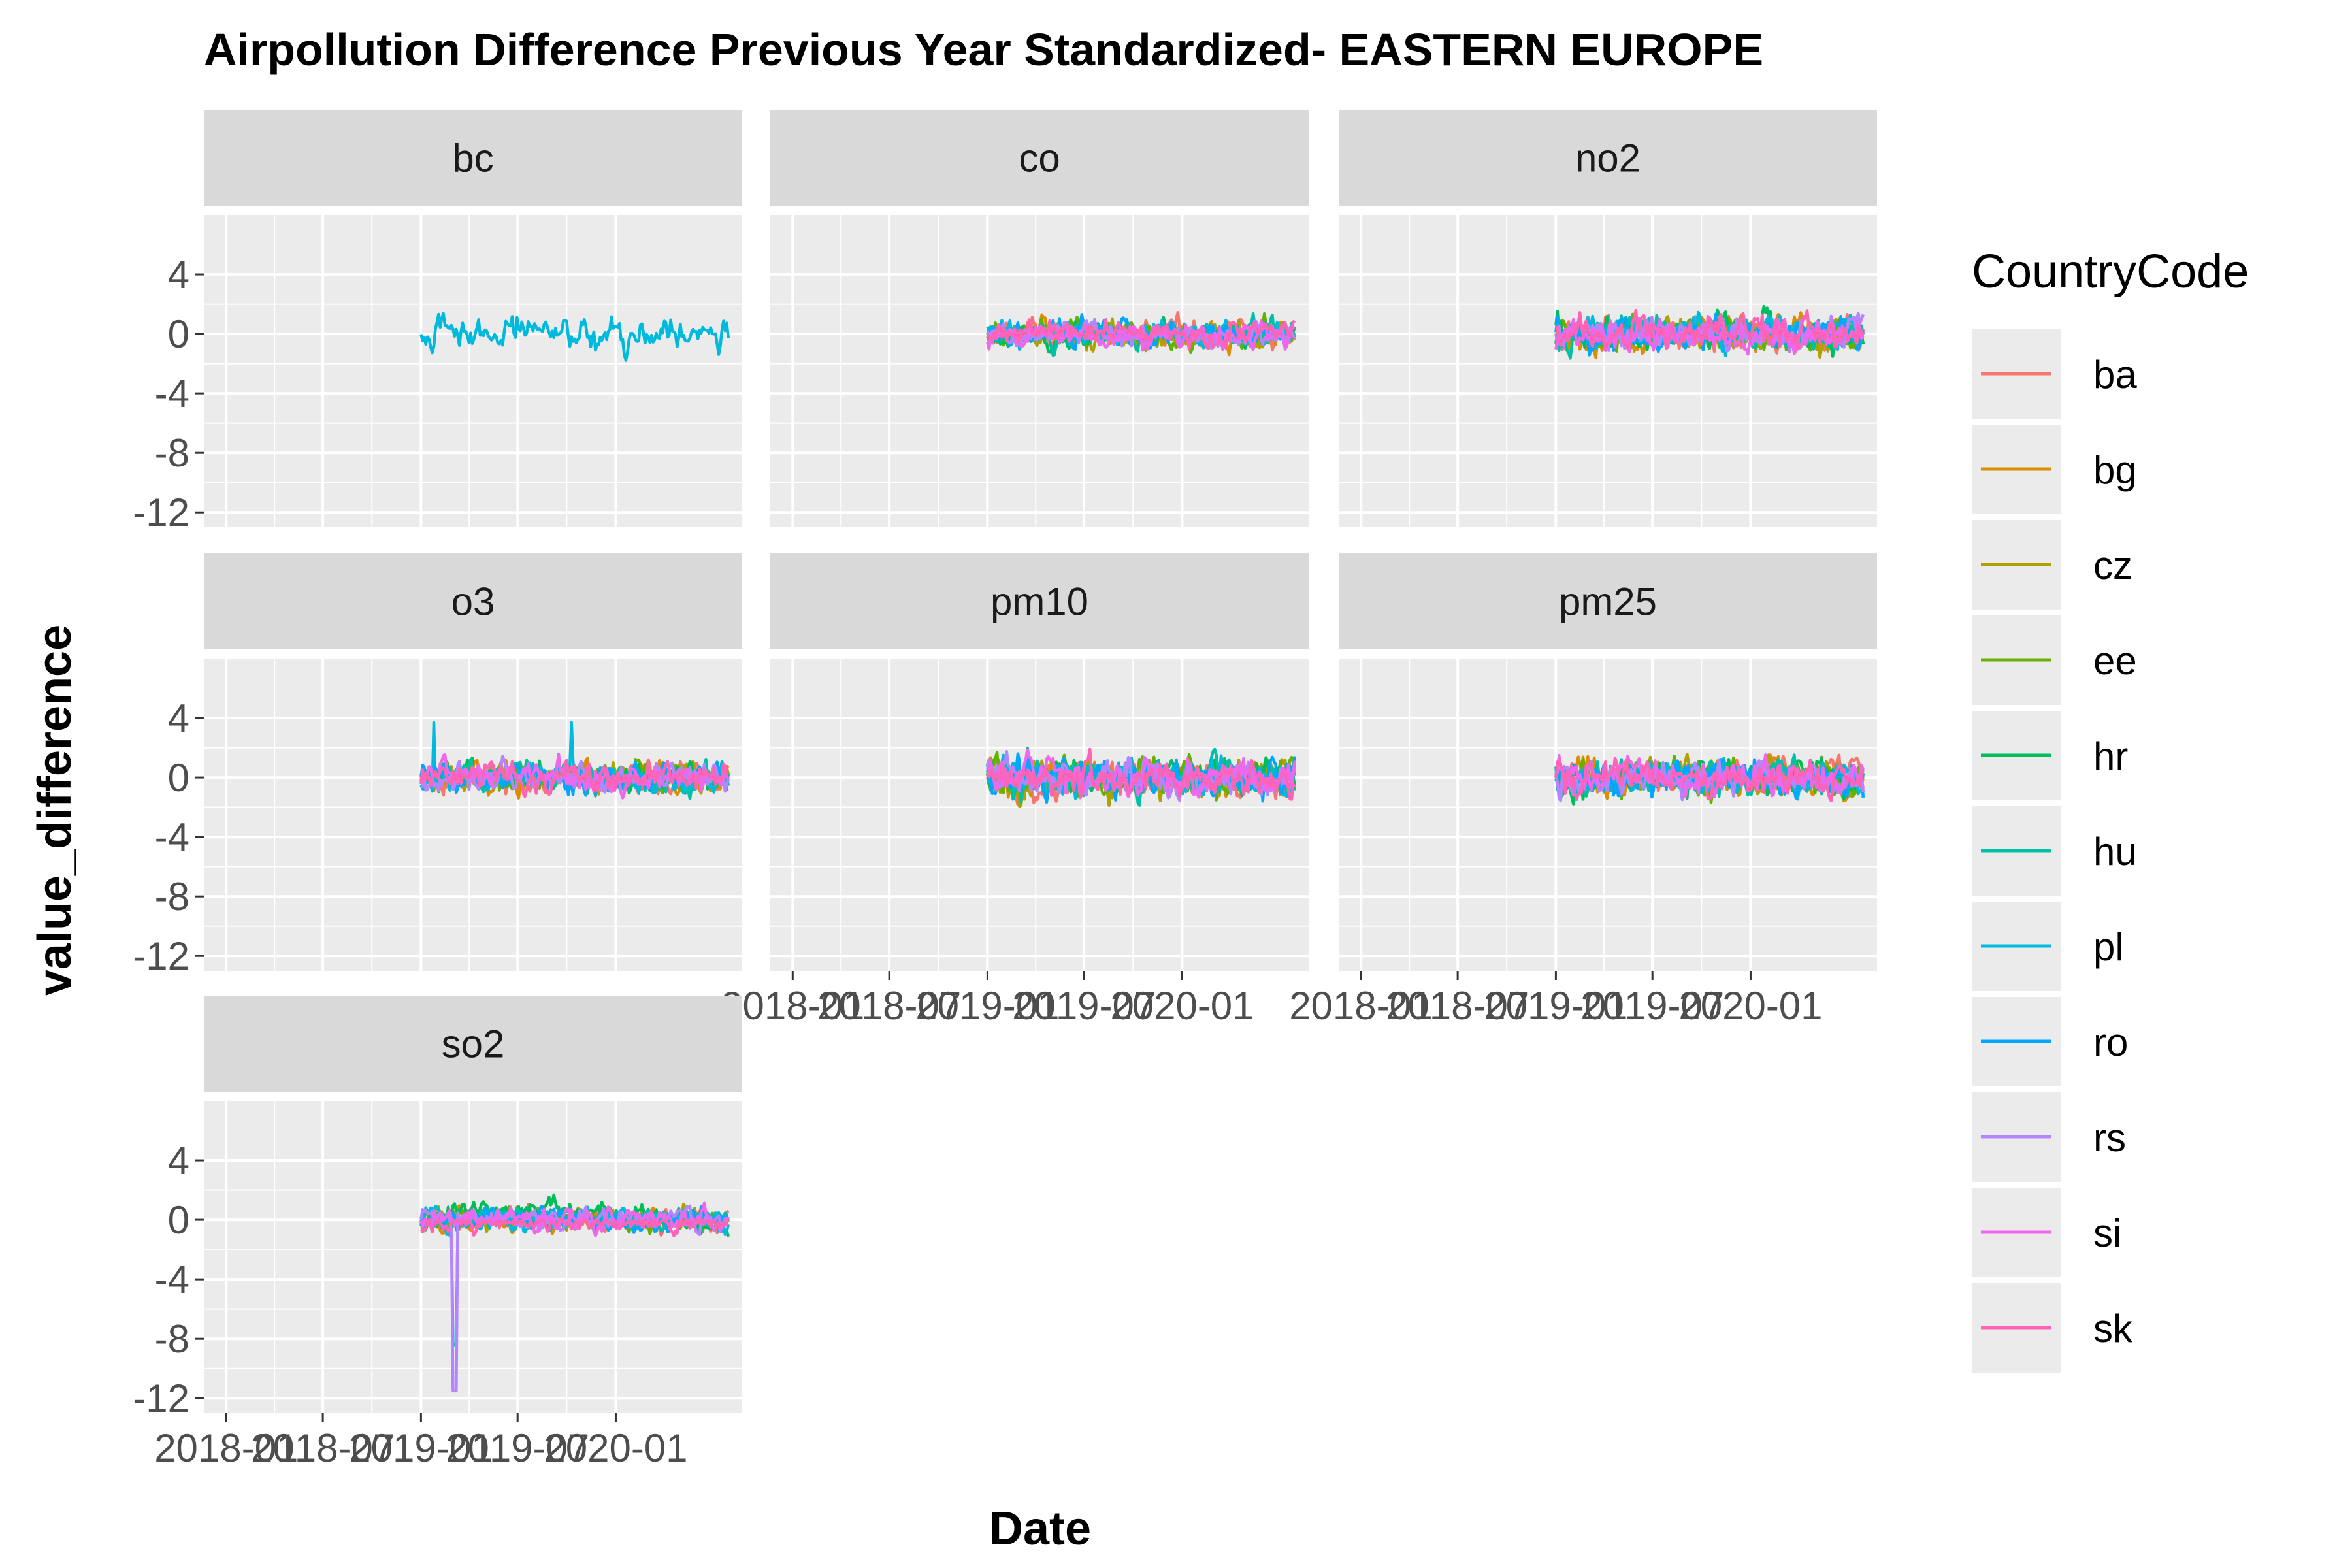 The image size is (2352, 1568). Describe the element at coordinates (2054, 469) in the screenshot. I see `legend-item-bg: bg` at that location.